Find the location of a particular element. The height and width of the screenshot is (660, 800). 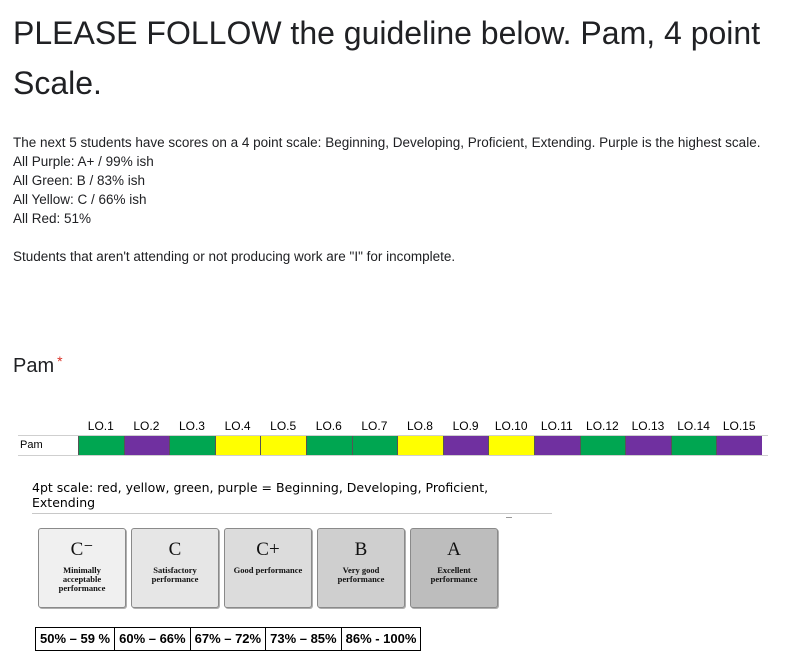

description-line: All Yellow: C / 66% ish is located at coordinates (80, 199).